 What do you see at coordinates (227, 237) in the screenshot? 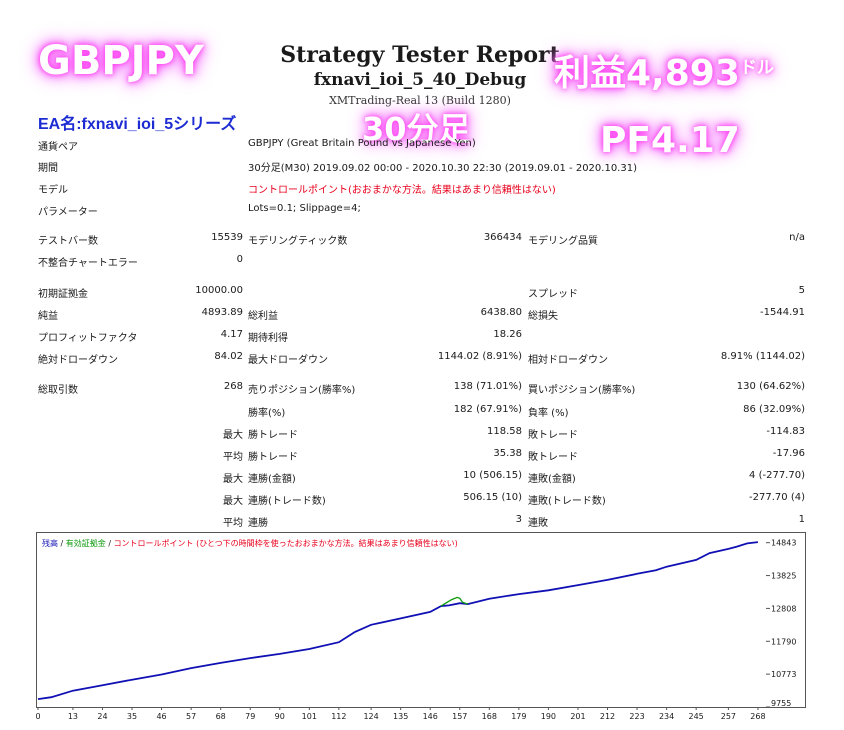
I see `bars-value: 15539` at bounding box center [227, 237].